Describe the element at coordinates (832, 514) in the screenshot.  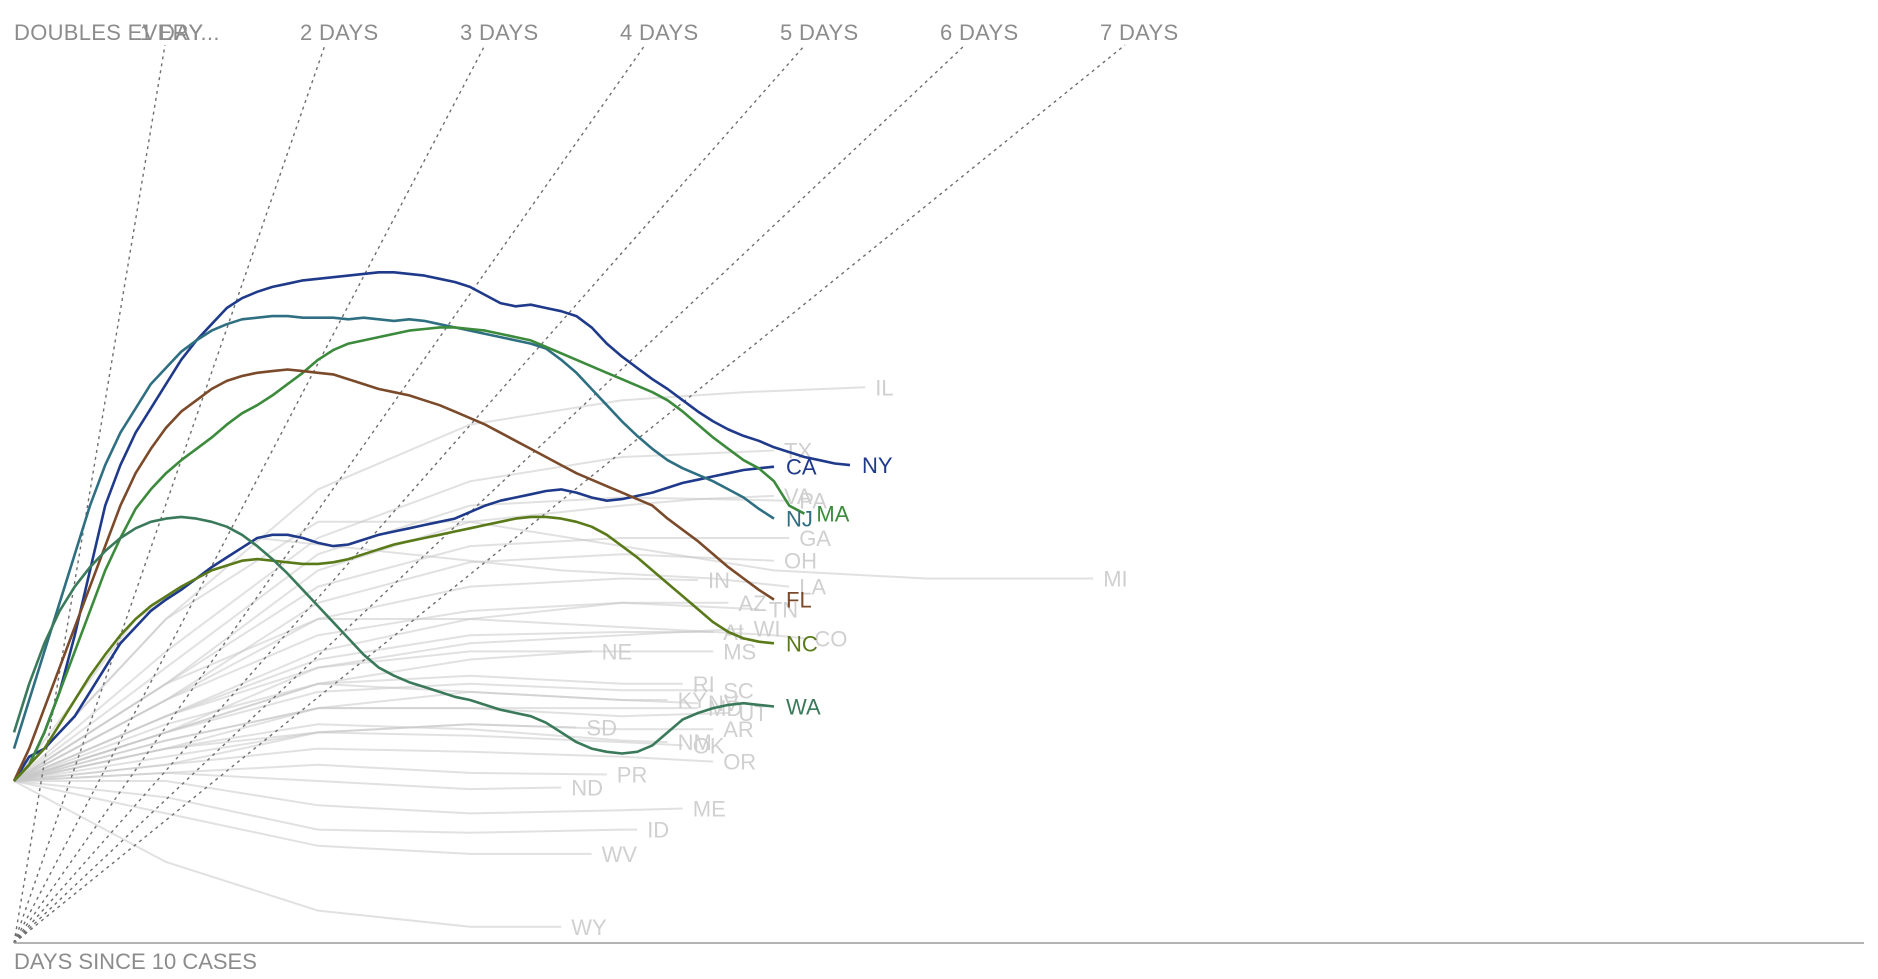
I see `series-label-ma: MA` at that location.